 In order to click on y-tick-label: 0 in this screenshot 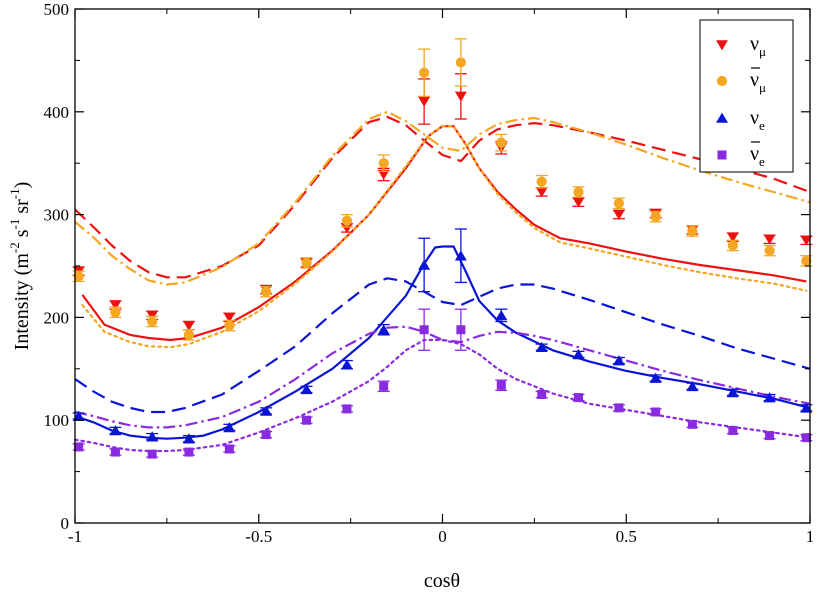, I will do `click(65, 523)`.